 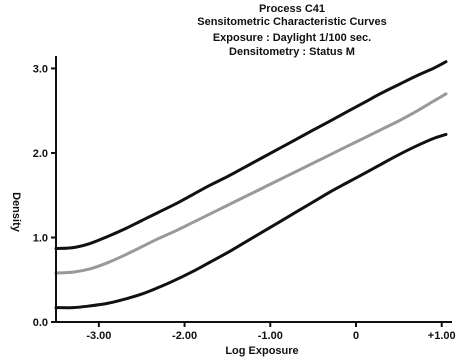 I want to click on x-tick-label: +1.00, so click(x=442, y=336).